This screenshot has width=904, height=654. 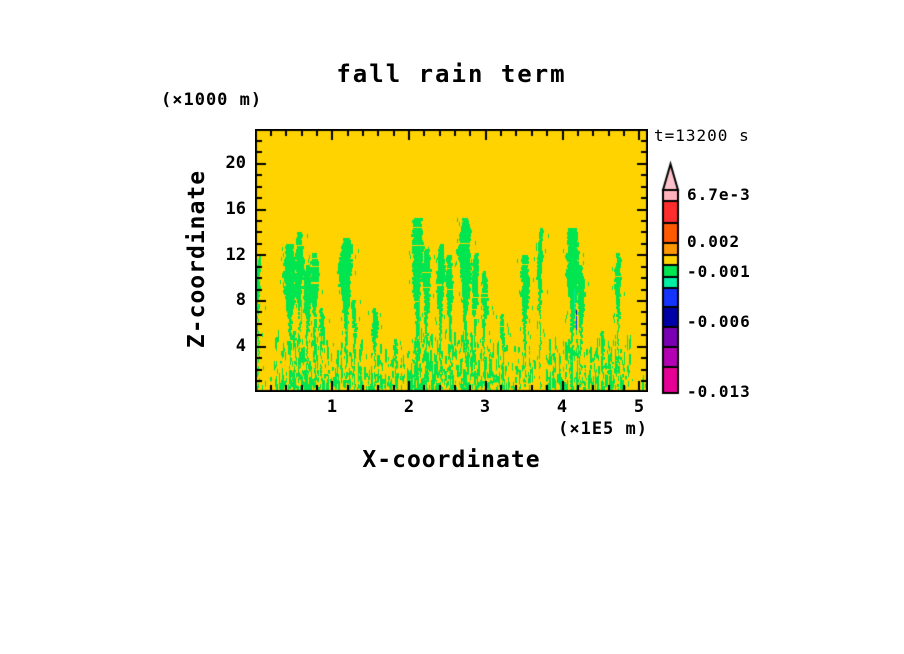 I want to click on z-tick-label: 8, so click(x=240, y=300).